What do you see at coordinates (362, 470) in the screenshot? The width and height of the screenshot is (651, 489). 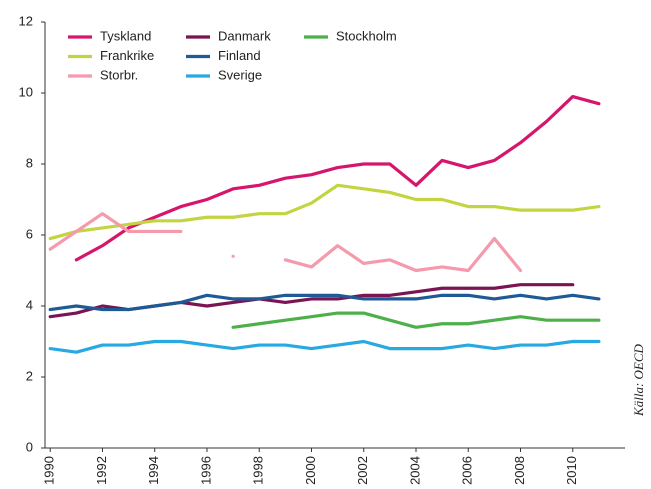 I see `x-tick-label: 2002` at bounding box center [362, 470].